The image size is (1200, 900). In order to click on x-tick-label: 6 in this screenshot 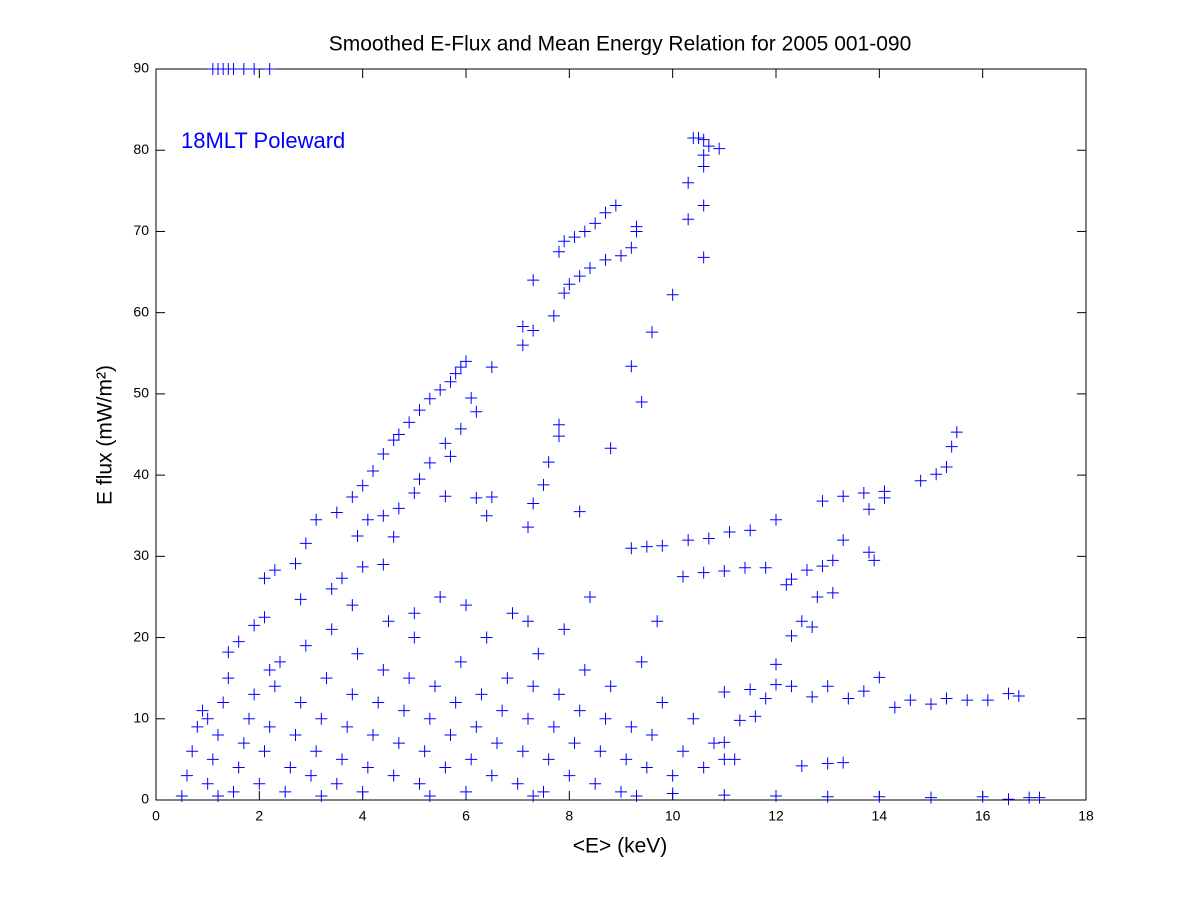, I will do `click(466, 816)`.